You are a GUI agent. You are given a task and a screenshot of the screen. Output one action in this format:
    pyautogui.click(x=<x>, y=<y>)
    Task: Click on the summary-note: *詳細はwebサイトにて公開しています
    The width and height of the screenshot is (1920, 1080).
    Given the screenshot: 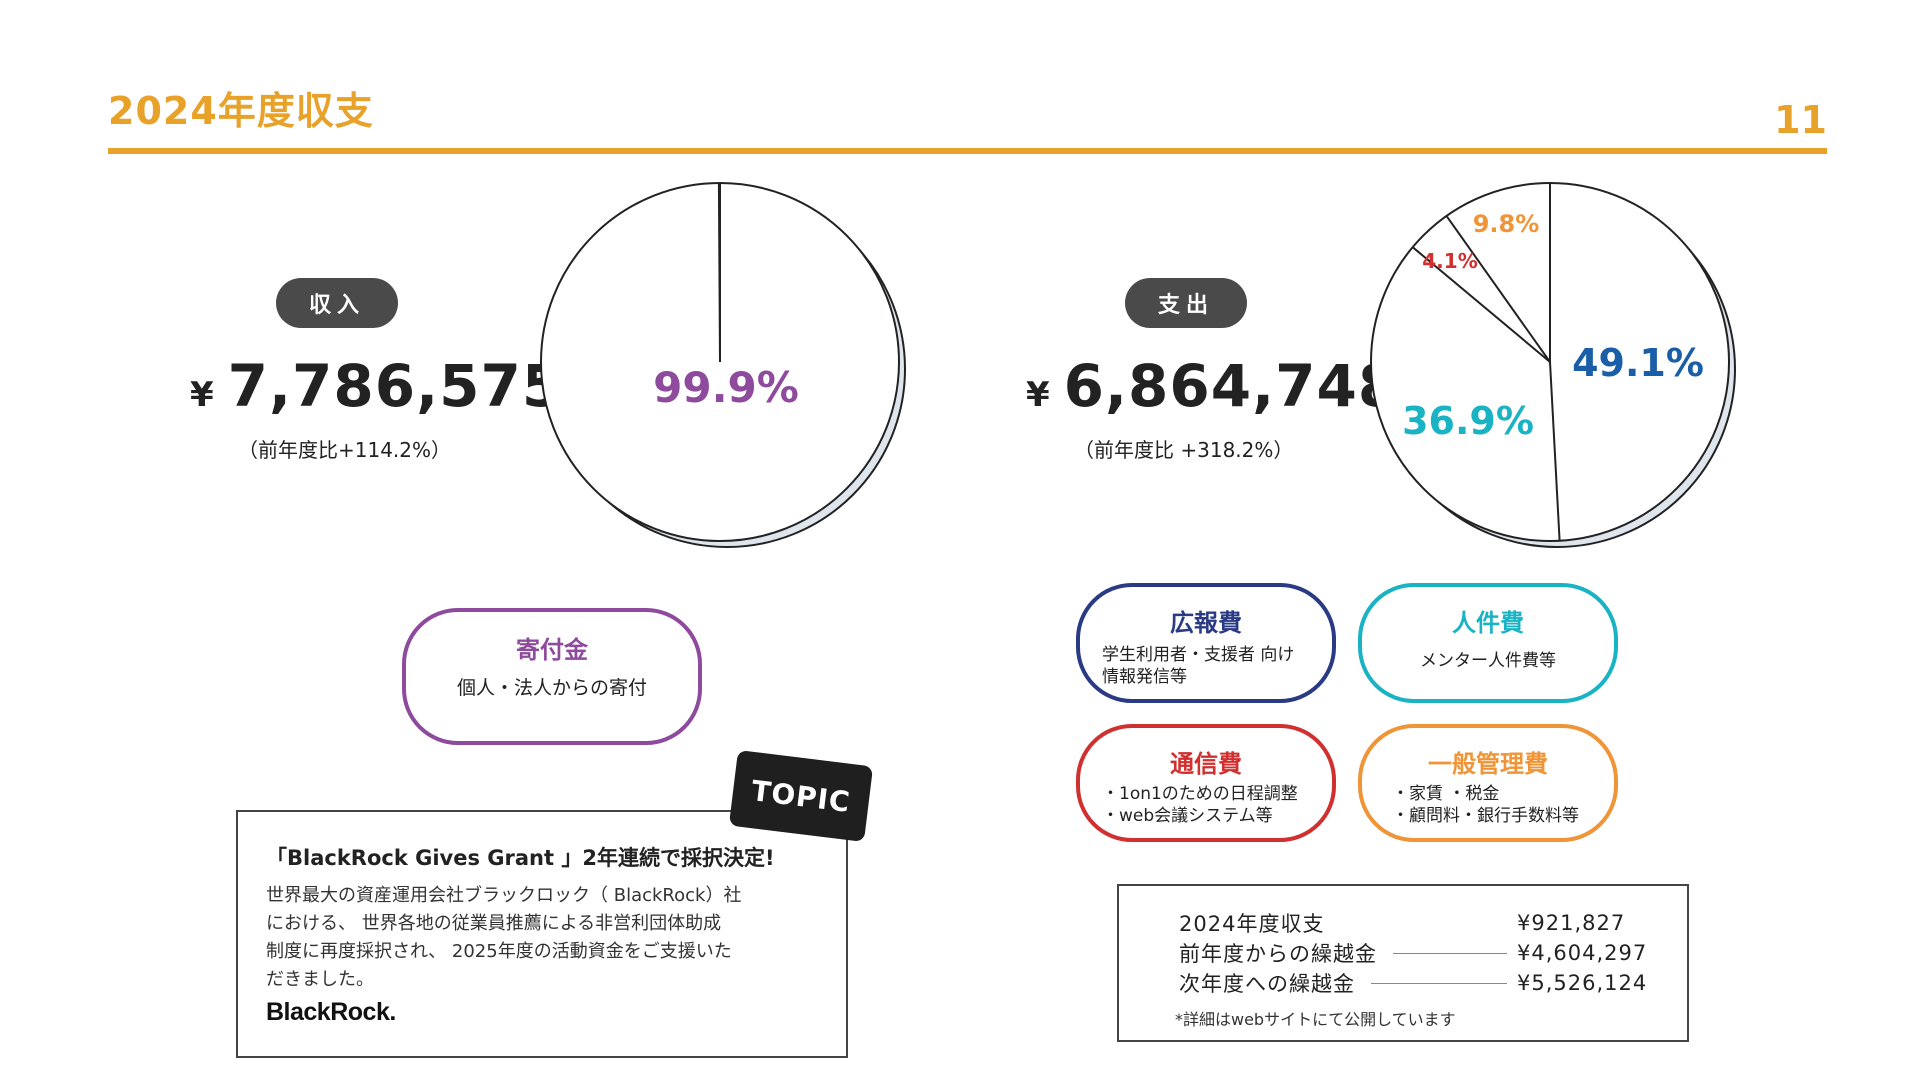 What is the action you would take?
    pyautogui.click(x=1315, y=1019)
    